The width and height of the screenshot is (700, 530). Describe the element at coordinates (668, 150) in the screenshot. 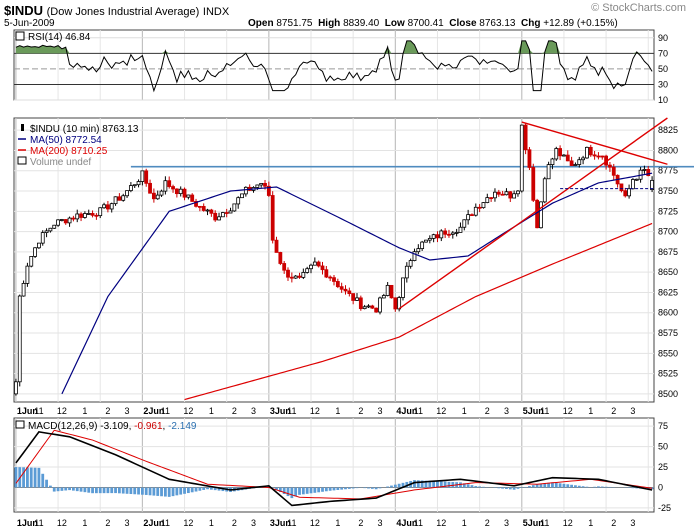

I see `price-tick-label: 8800` at that location.